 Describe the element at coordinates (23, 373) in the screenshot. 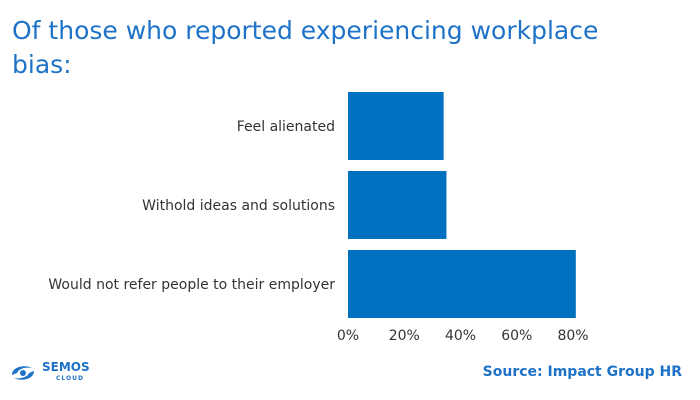

I see `semos-swirl-icon` at that location.